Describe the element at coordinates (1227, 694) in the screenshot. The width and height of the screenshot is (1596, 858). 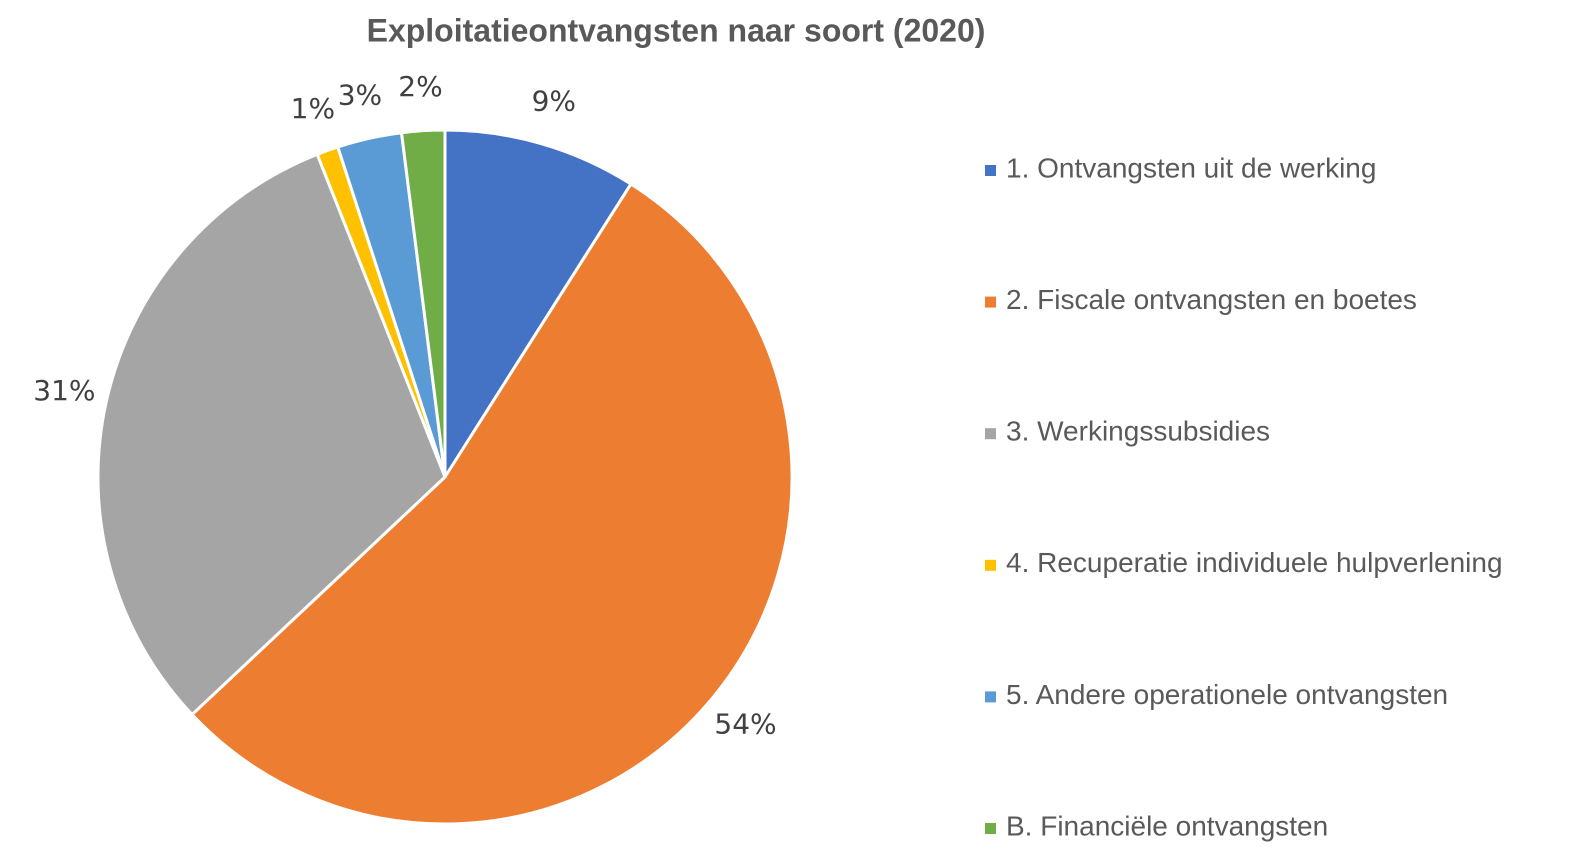
I see `legend-label: 5. Andere operationele ontvangsten` at that location.